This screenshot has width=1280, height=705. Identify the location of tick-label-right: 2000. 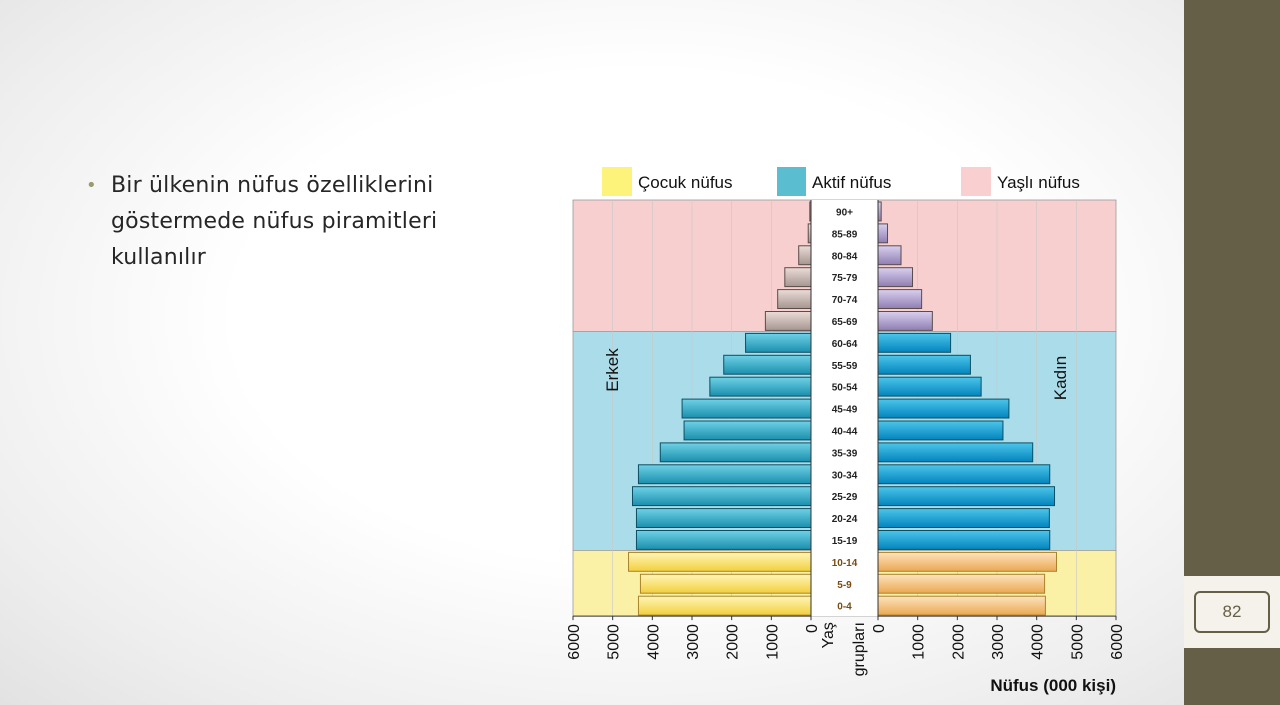
(958, 642).